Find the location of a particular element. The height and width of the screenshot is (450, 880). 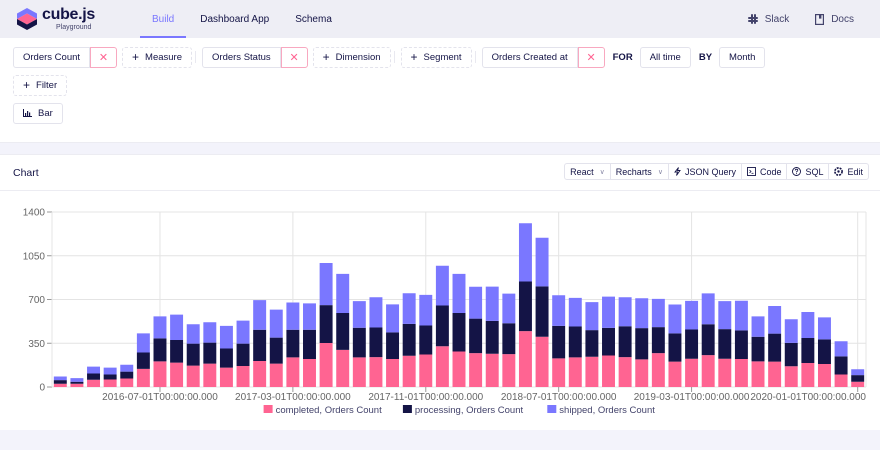

remove-dimension-button: ✕ is located at coordinates (294, 57).